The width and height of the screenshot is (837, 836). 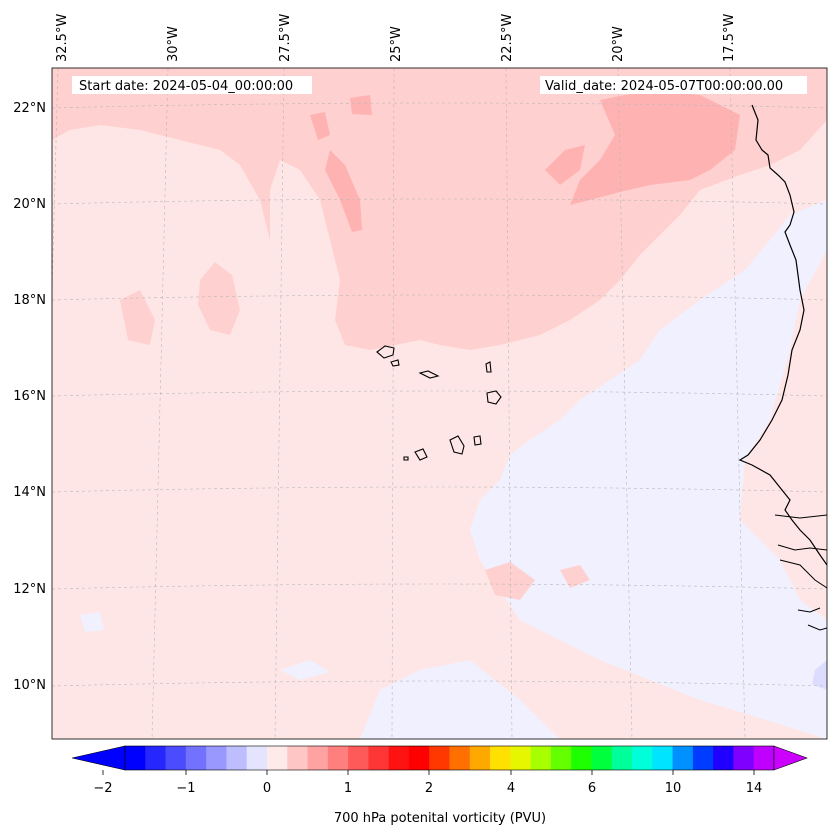 I want to click on lon-label: 32.5°W, so click(x=62, y=38).